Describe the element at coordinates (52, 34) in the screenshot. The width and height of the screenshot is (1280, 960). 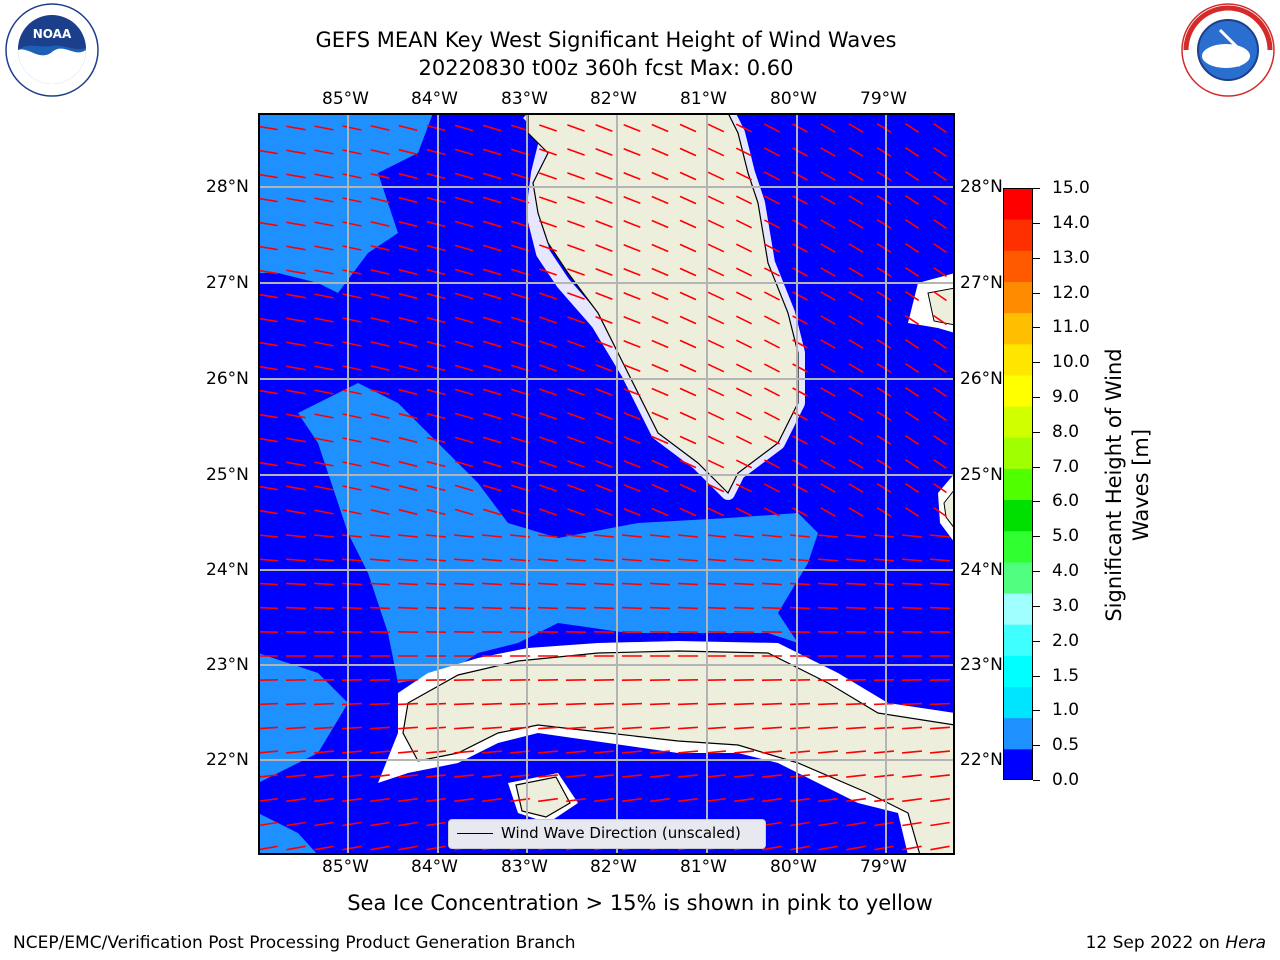
I see `noaa-logo-text: NOAA` at that location.